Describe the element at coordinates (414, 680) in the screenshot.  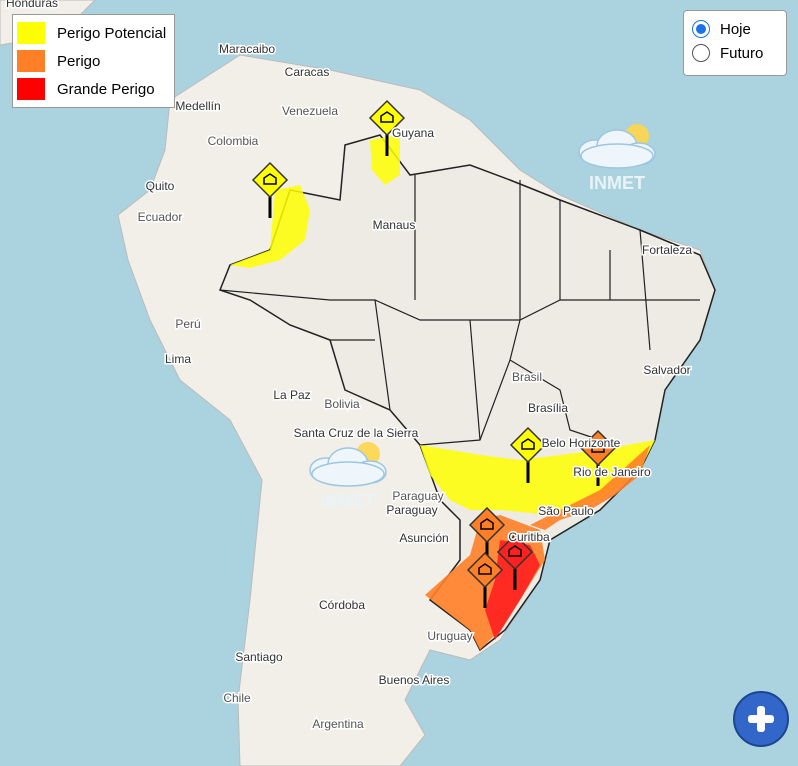
I see `city-label: Buenos Aires` at that location.